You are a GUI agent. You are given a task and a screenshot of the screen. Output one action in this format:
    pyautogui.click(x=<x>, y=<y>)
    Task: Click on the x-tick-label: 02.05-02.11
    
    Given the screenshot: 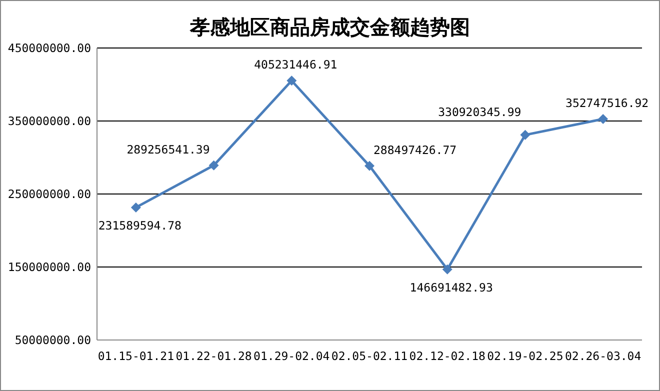 What is the action you would take?
    pyautogui.click(x=369, y=356)
    